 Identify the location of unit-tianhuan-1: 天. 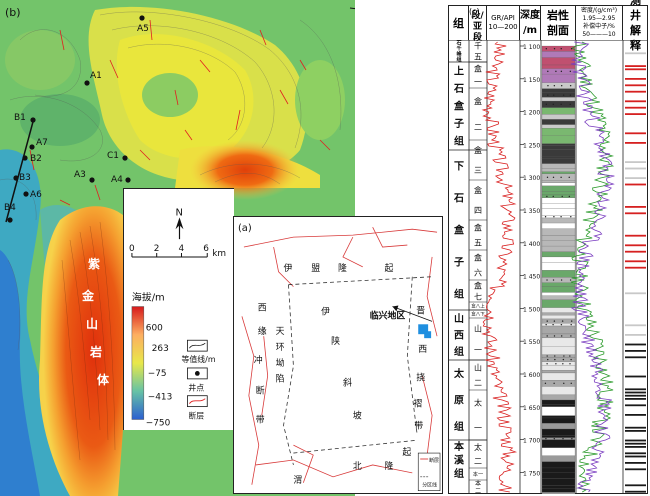
(280, 332).